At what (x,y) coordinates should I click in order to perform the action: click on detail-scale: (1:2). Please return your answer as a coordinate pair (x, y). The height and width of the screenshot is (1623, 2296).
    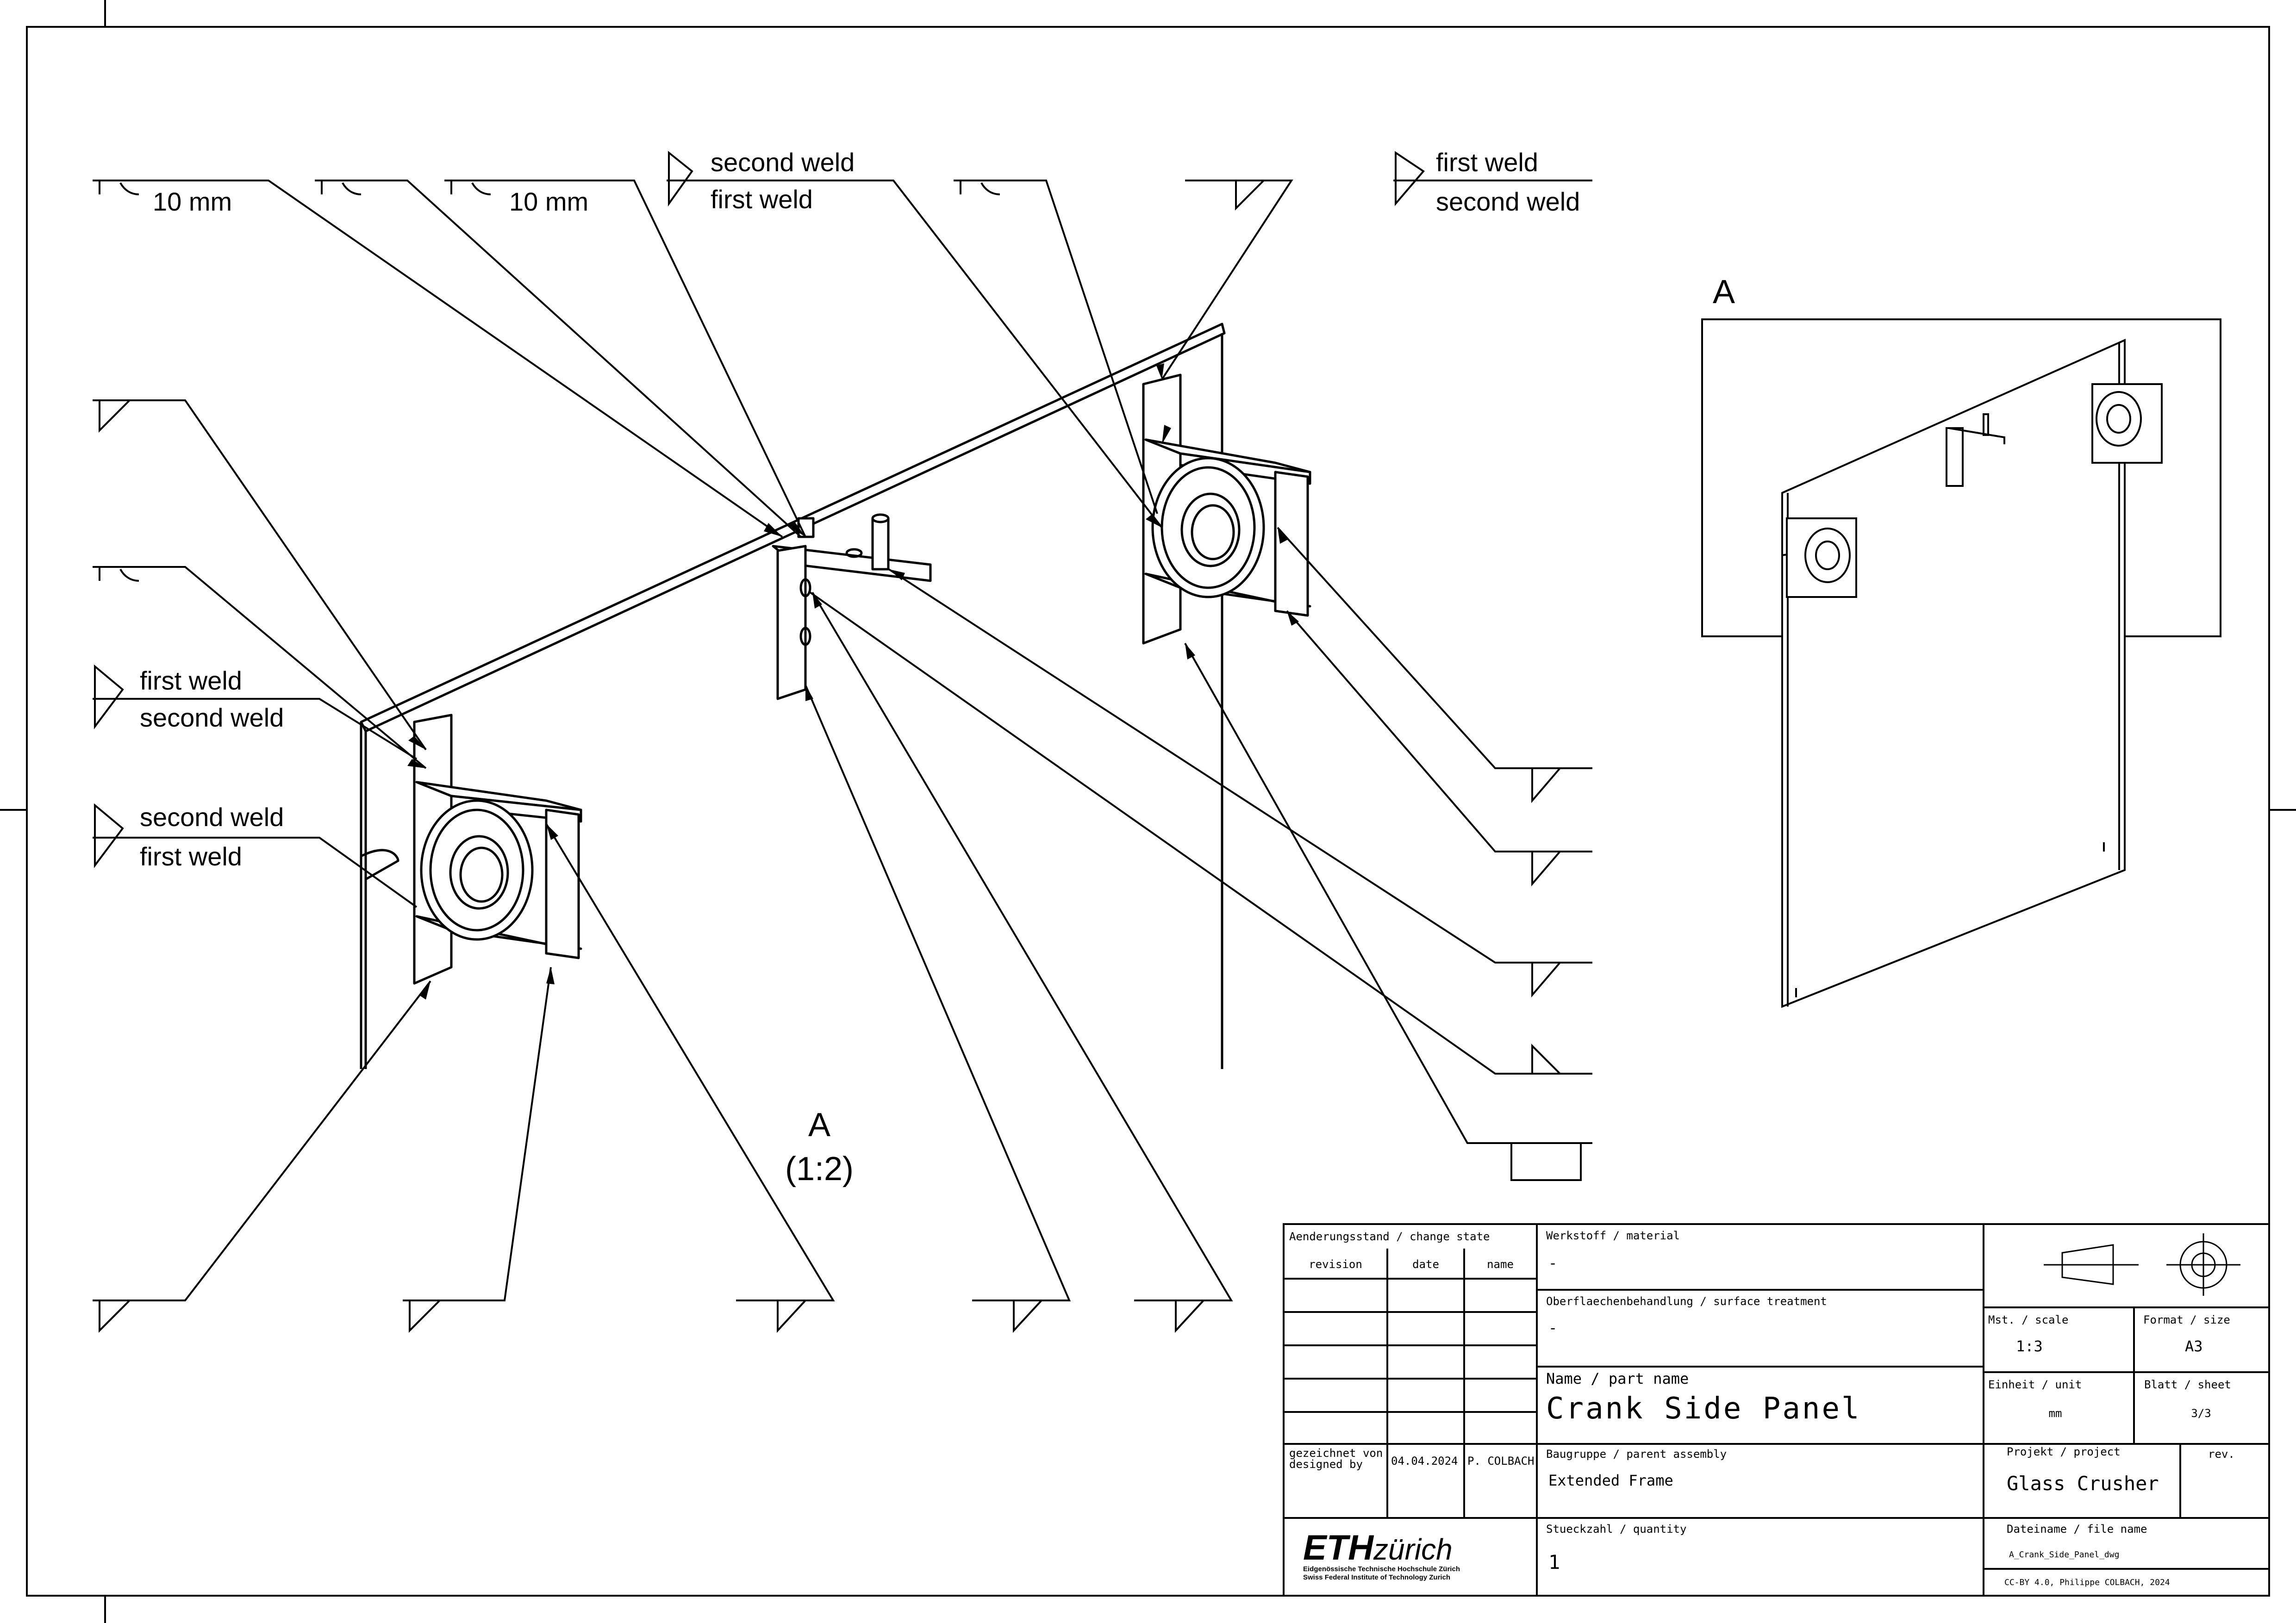
    Looking at the image, I should click on (819, 1169).